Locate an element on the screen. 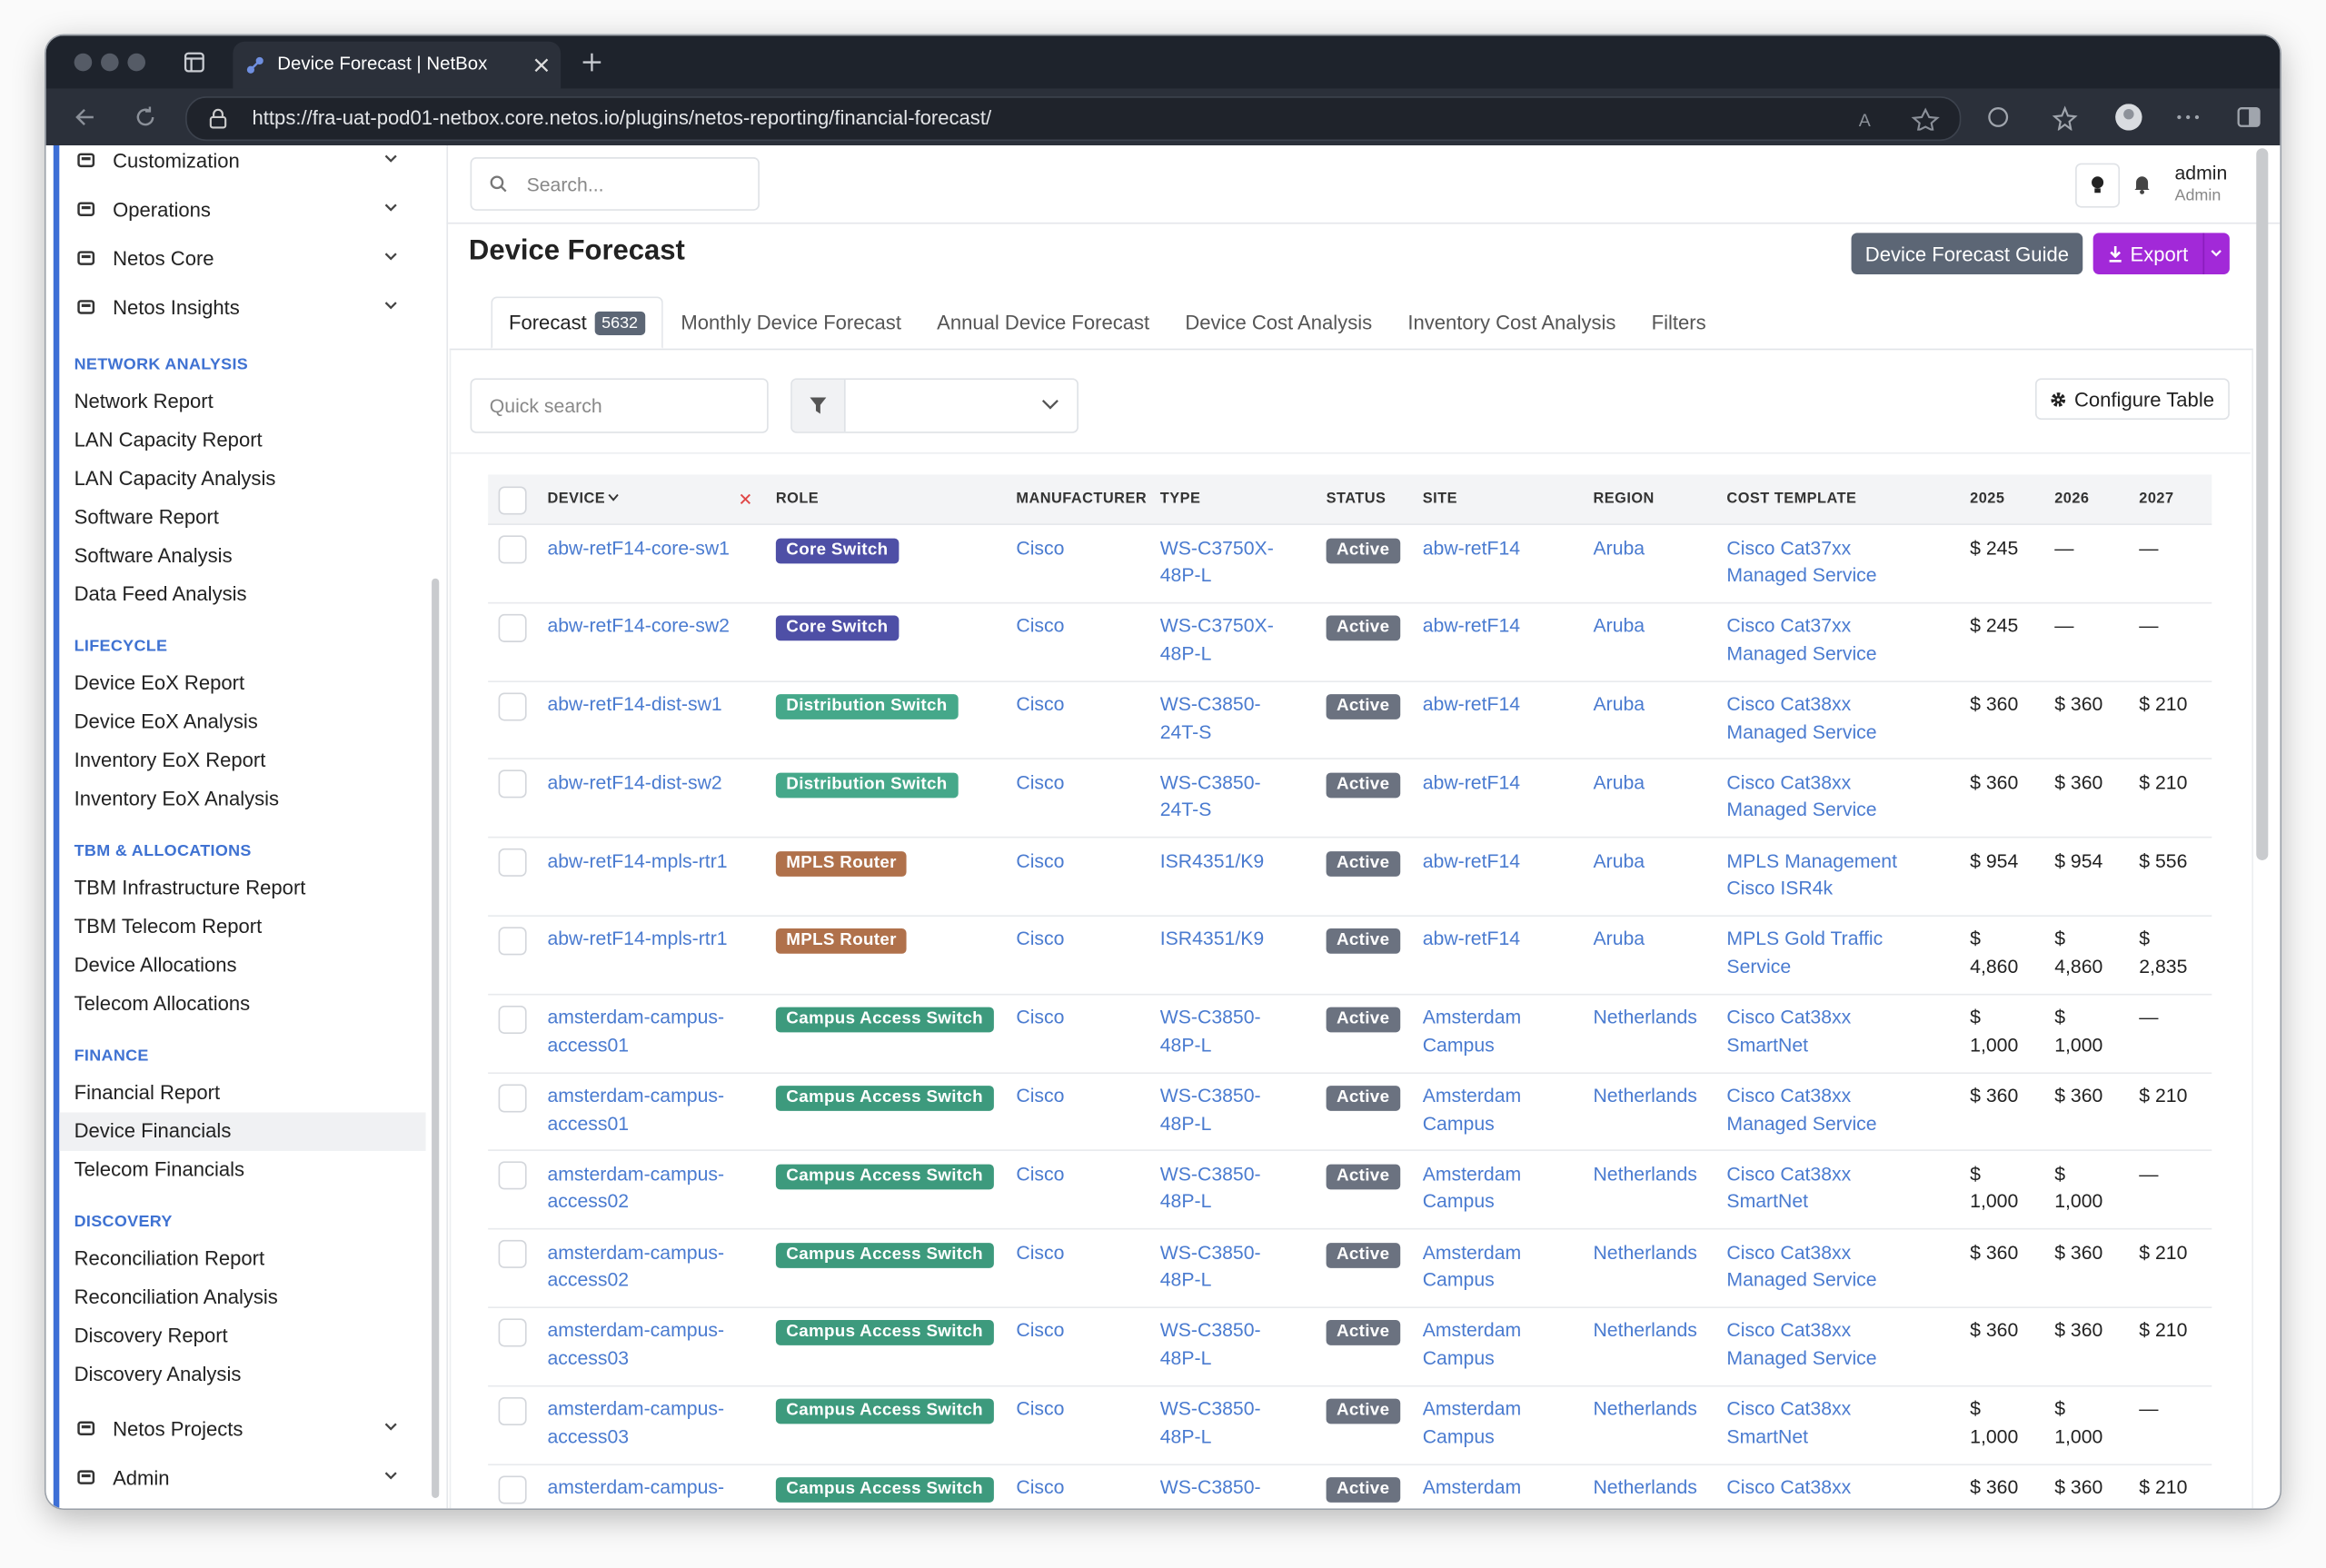 This screenshot has width=2326, height=1568. browser-toolbar-icons is located at coordinates (2127, 117).